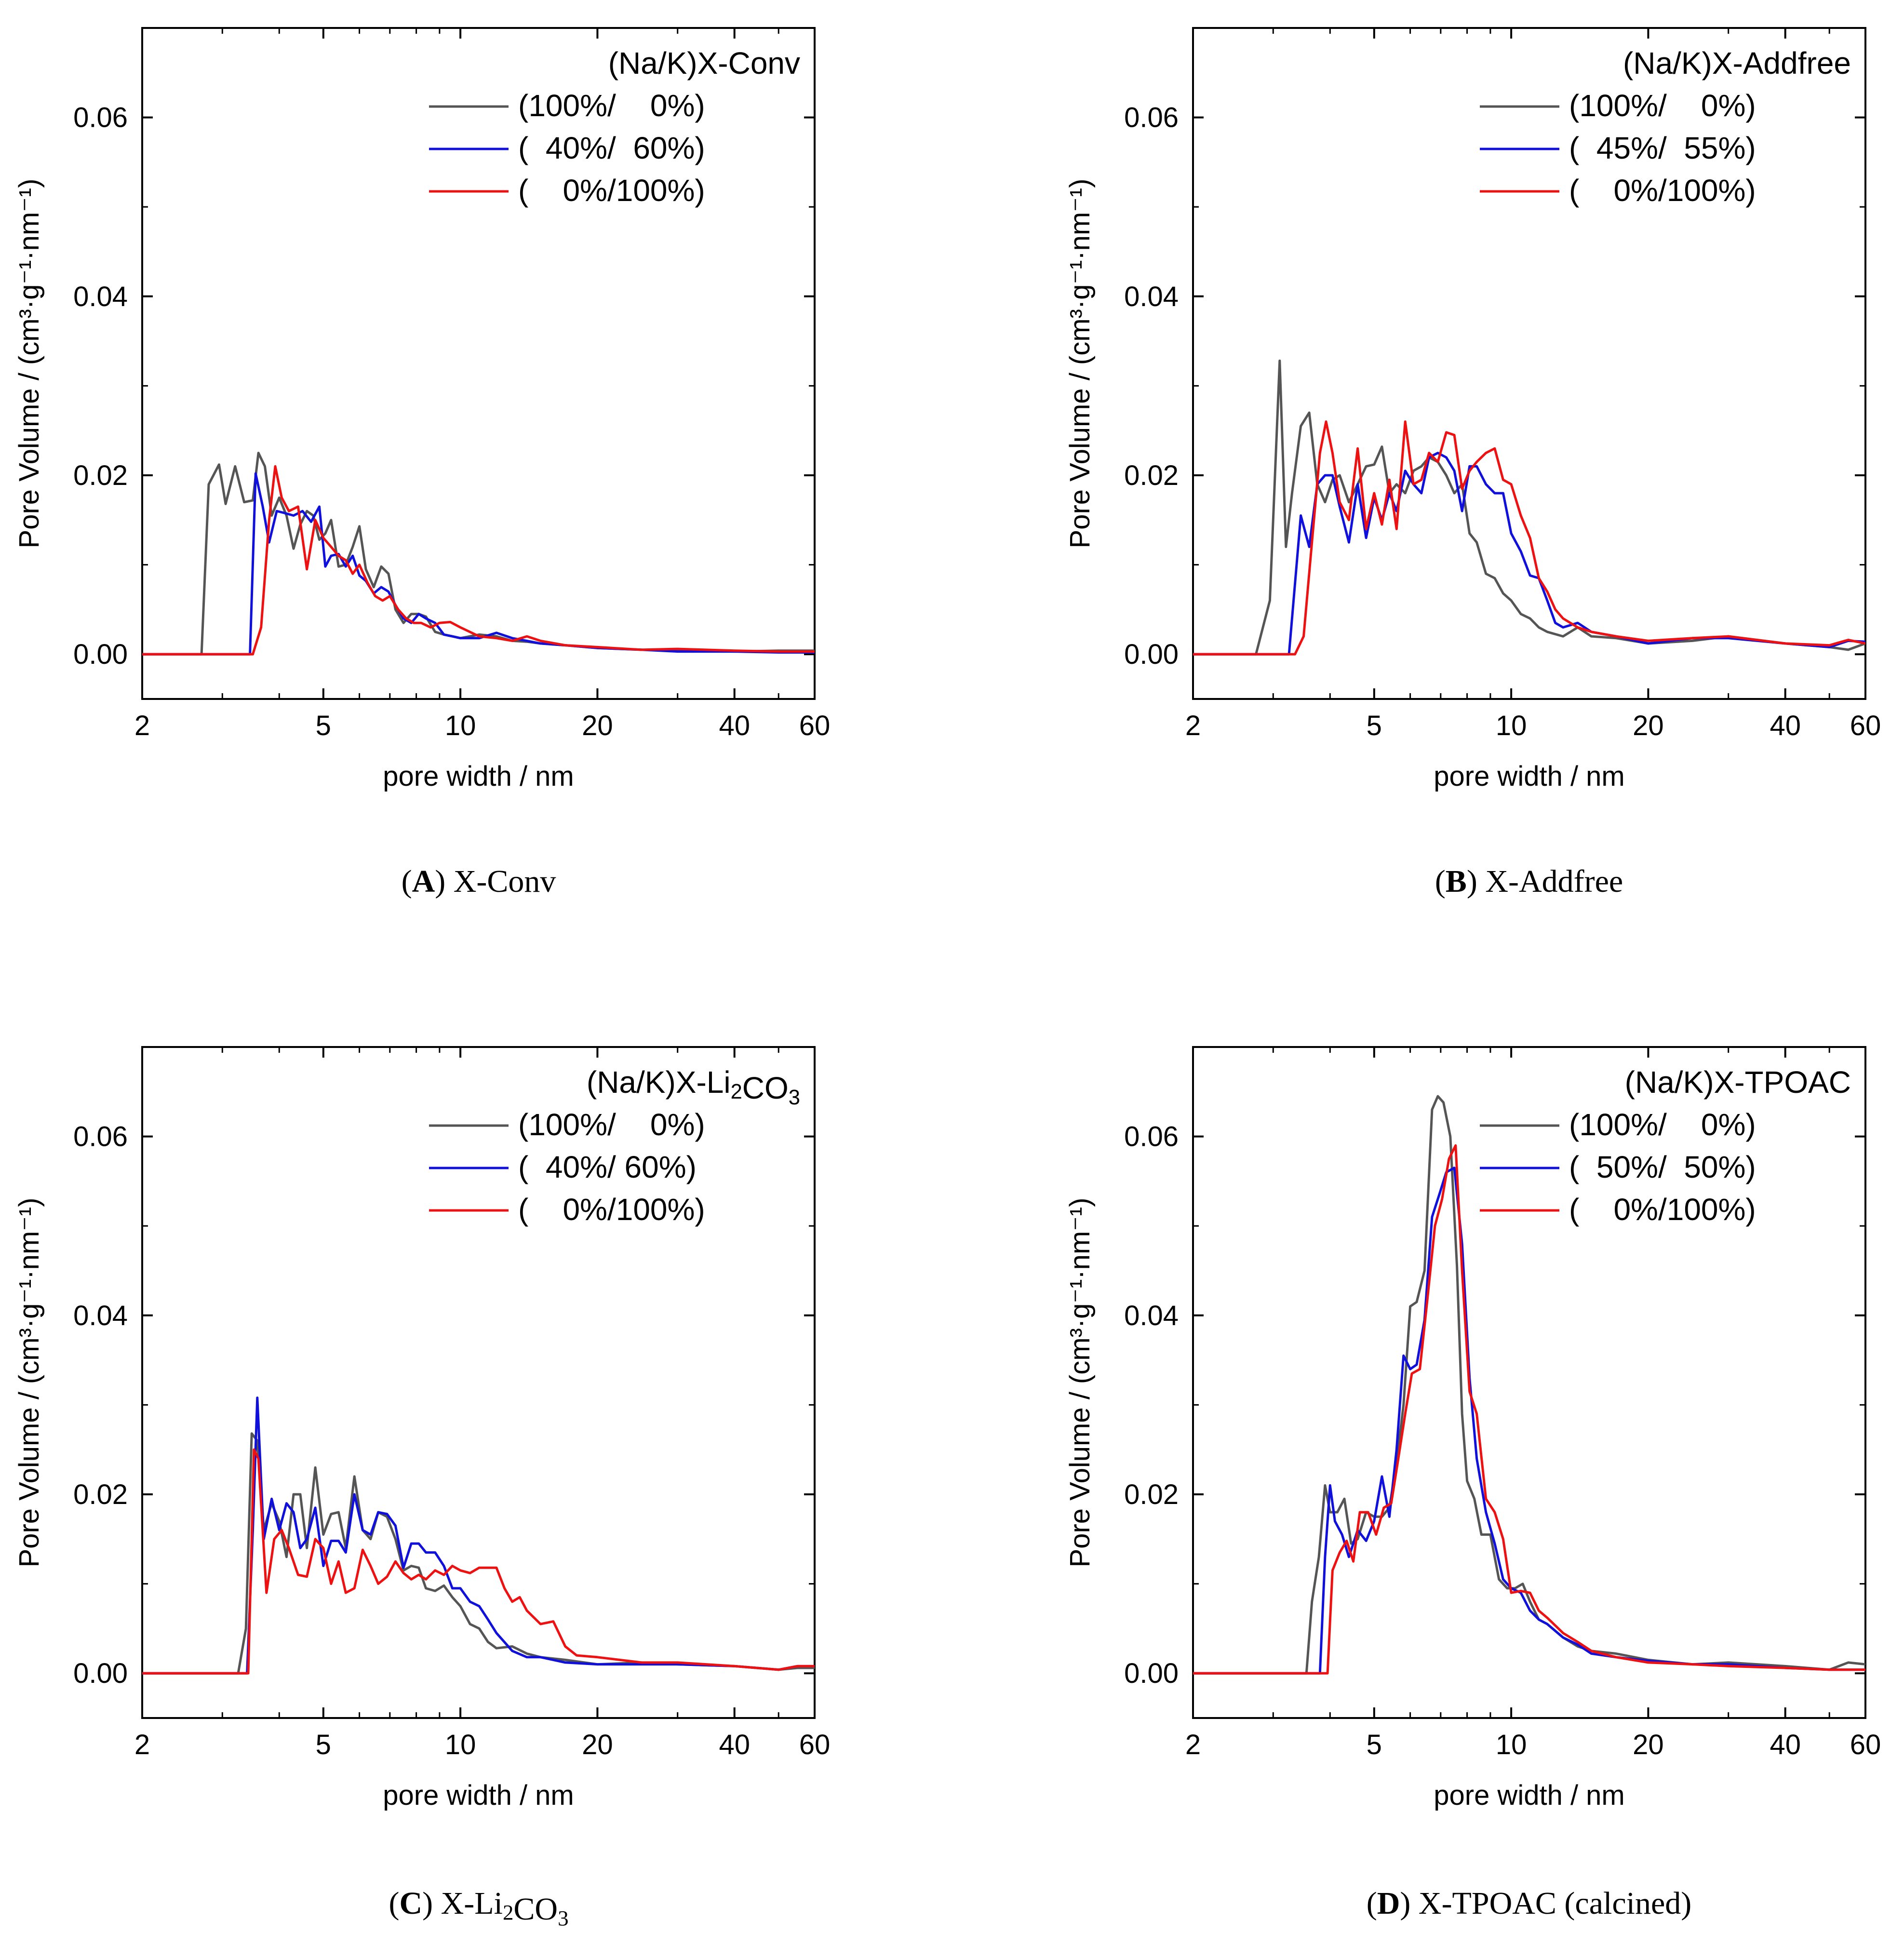  What do you see at coordinates (1738, 1082) in the screenshot?
I see `legend-title: (Na/K)X-TPOAC` at bounding box center [1738, 1082].